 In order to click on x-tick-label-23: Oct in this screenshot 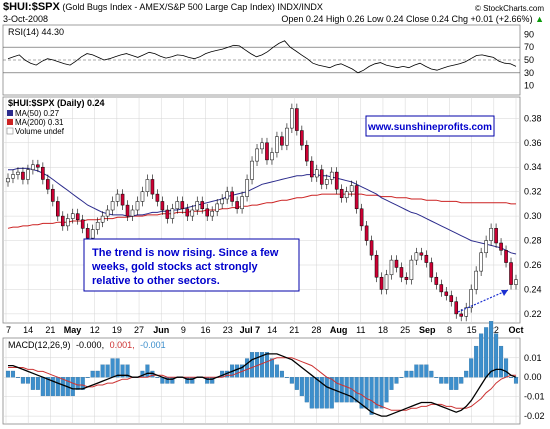, I will do `click(515, 330)`.